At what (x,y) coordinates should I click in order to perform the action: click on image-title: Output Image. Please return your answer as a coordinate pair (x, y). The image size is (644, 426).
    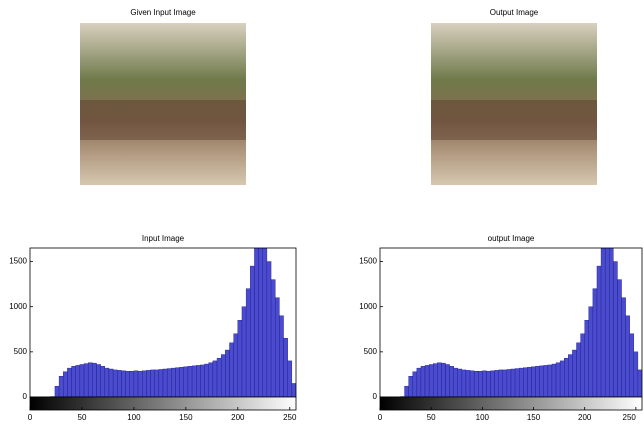
    Looking at the image, I should click on (514, 12).